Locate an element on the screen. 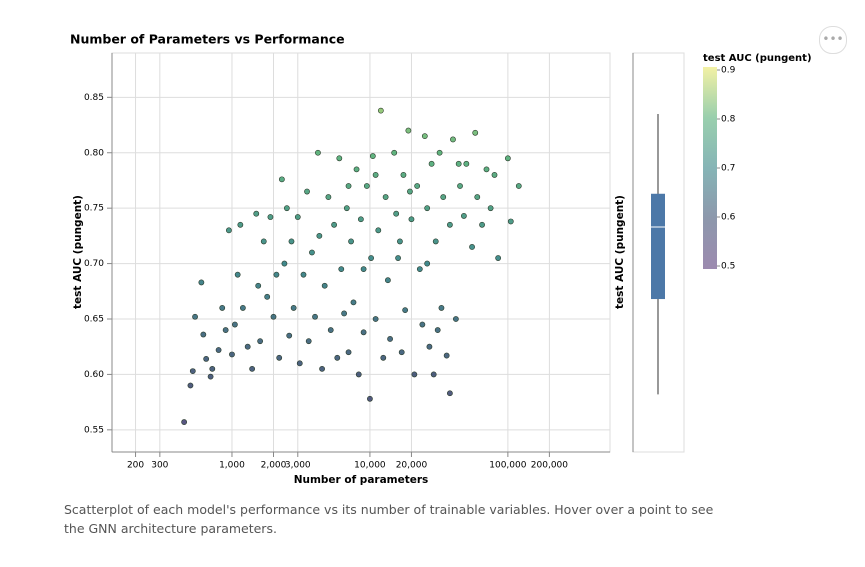 This screenshot has width=865, height=567. legend-label: 0.8 is located at coordinates (728, 120).